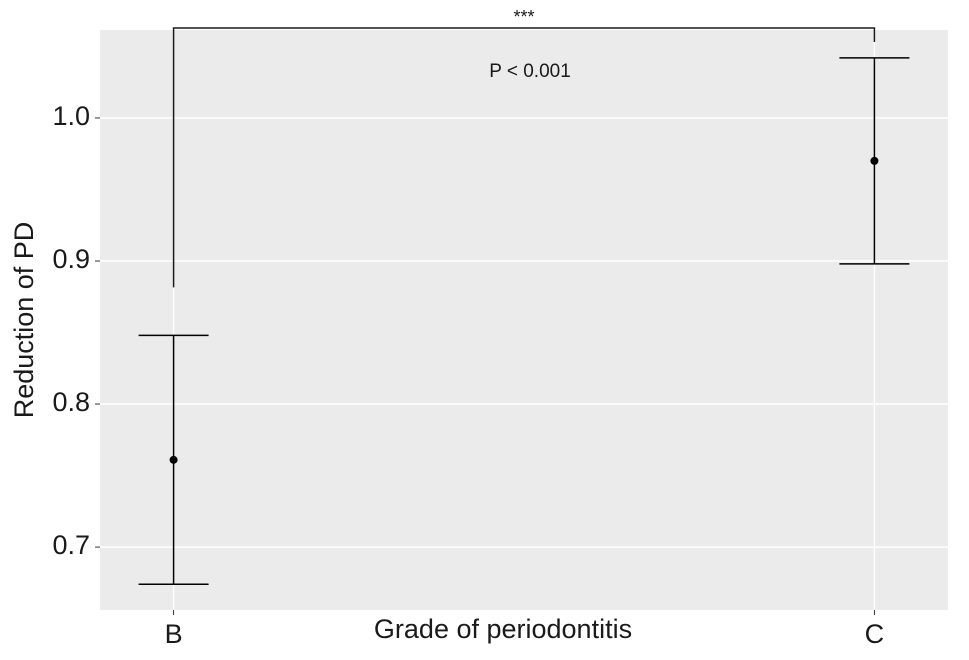  What do you see at coordinates (71, 402) in the screenshot?
I see `y-tick-label: 0.8` at bounding box center [71, 402].